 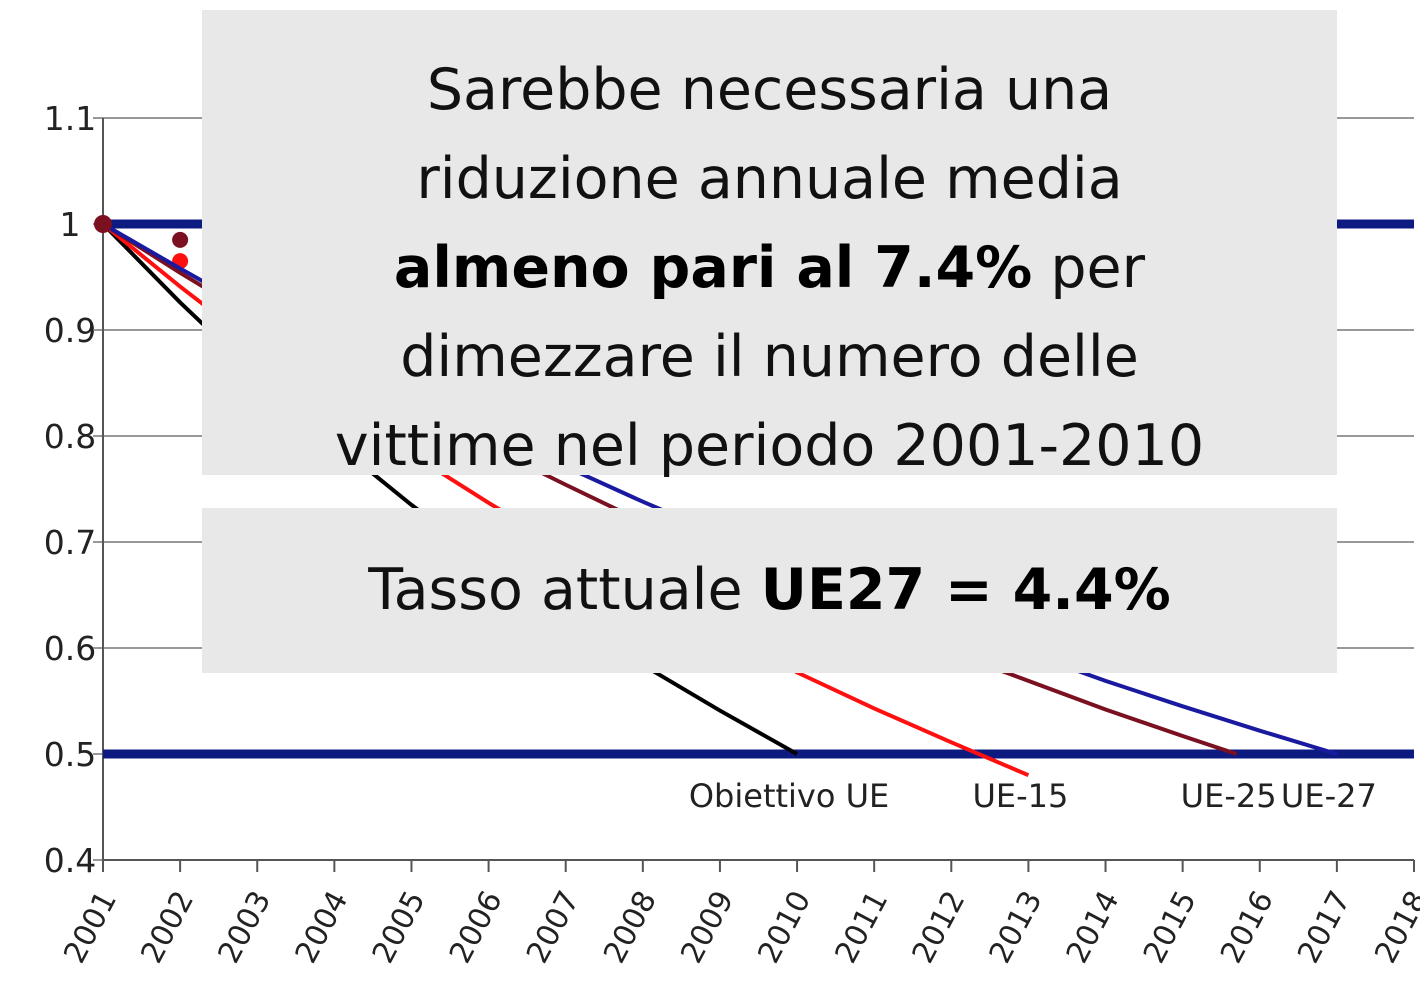 What do you see at coordinates (90, 927) in the screenshot?
I see `x-tick-label: 2001` at bounding box center [90, 927].